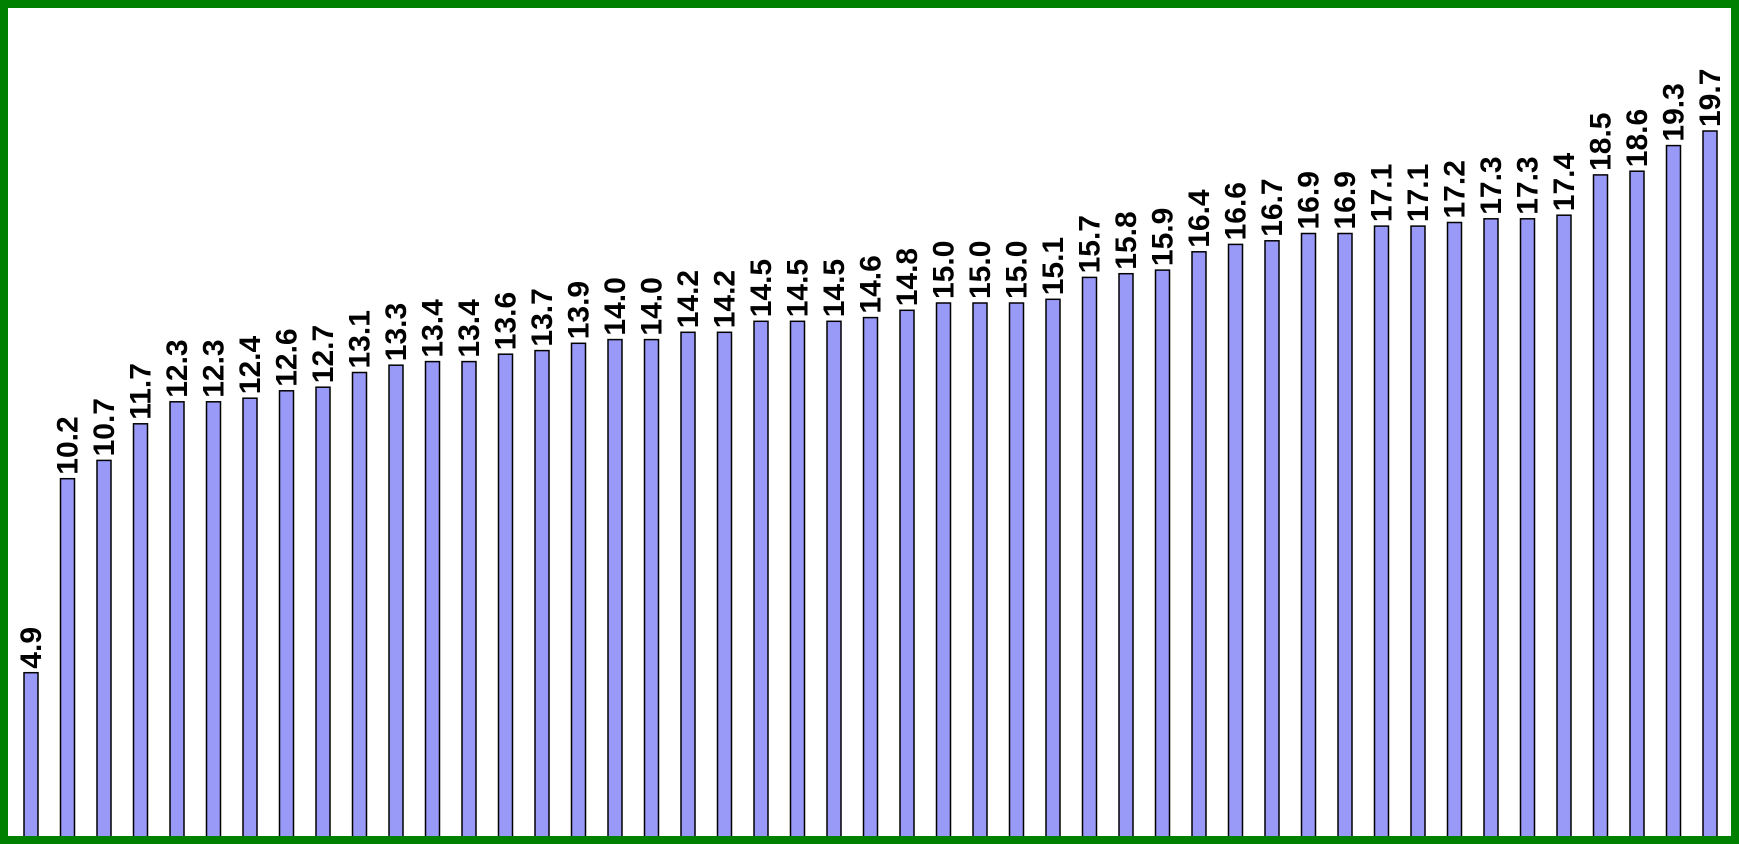 The height and width of the screenshot is (844, 1739). I want to click on bar-value-label: 15.8, so click(1126, 240).